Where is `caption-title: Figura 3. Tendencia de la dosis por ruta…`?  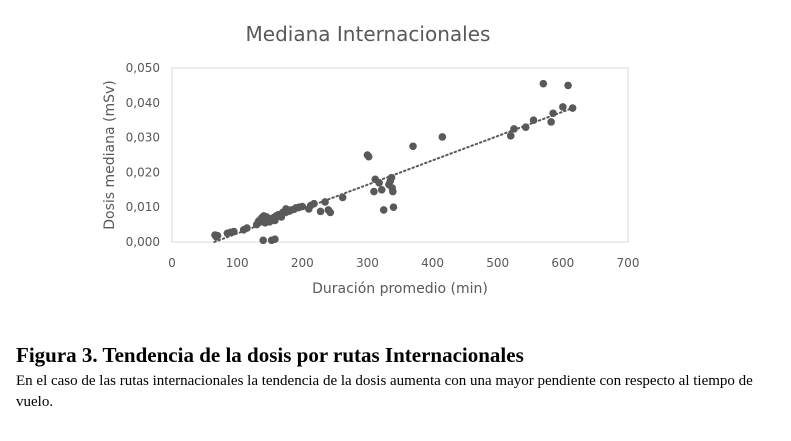 caption-title: Figura 3. Tendencia de la dosis por ruta… is located at coordinates (270, 355).